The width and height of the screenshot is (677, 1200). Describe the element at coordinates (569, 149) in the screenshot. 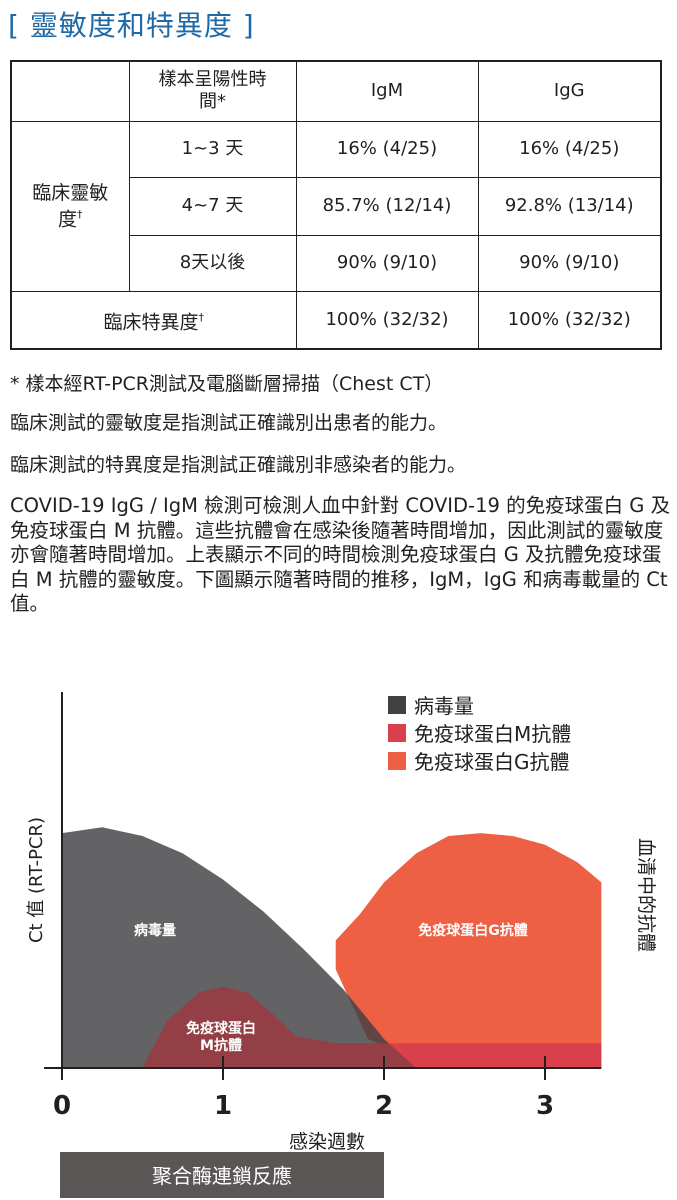

I see `row-1-igg: 16% (4/25)` at that location.